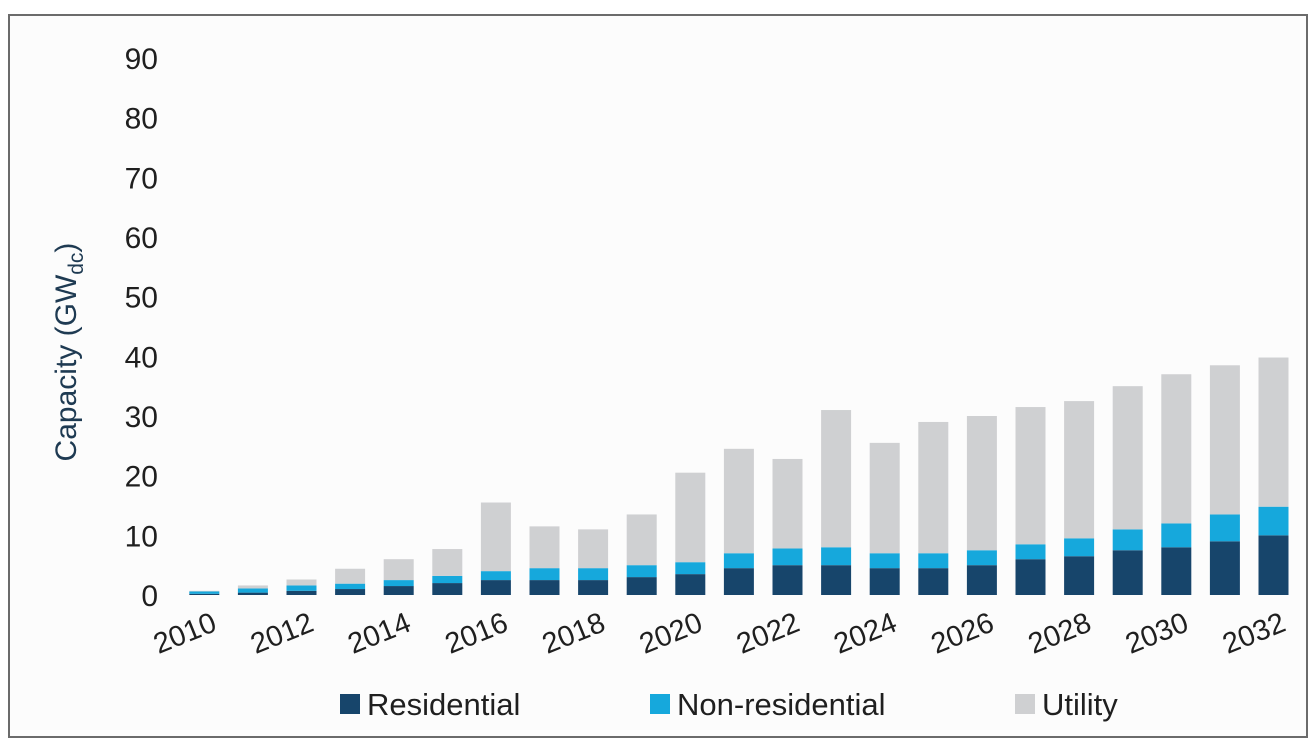  Describe the element at coordinates (1079, 470) in the screenshot. I see `bar-utility-2028` at that location.